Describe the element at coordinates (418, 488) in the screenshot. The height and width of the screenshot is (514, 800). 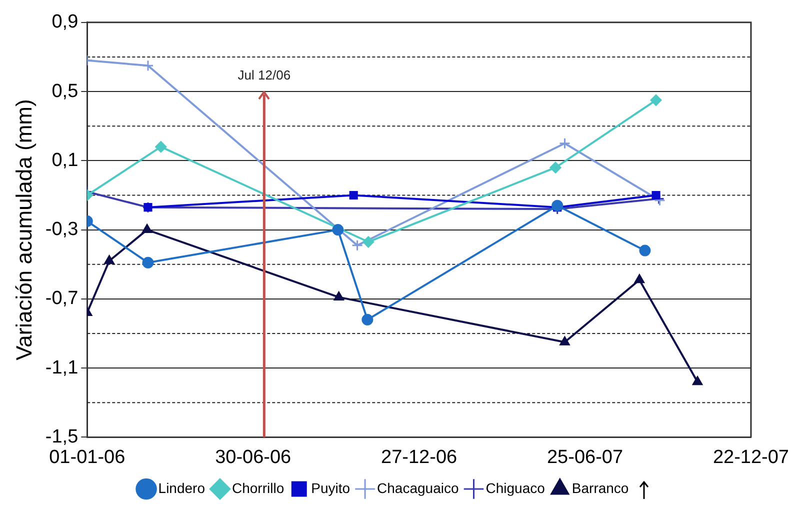
I see `legend-label: Chacaguaico` at that location.